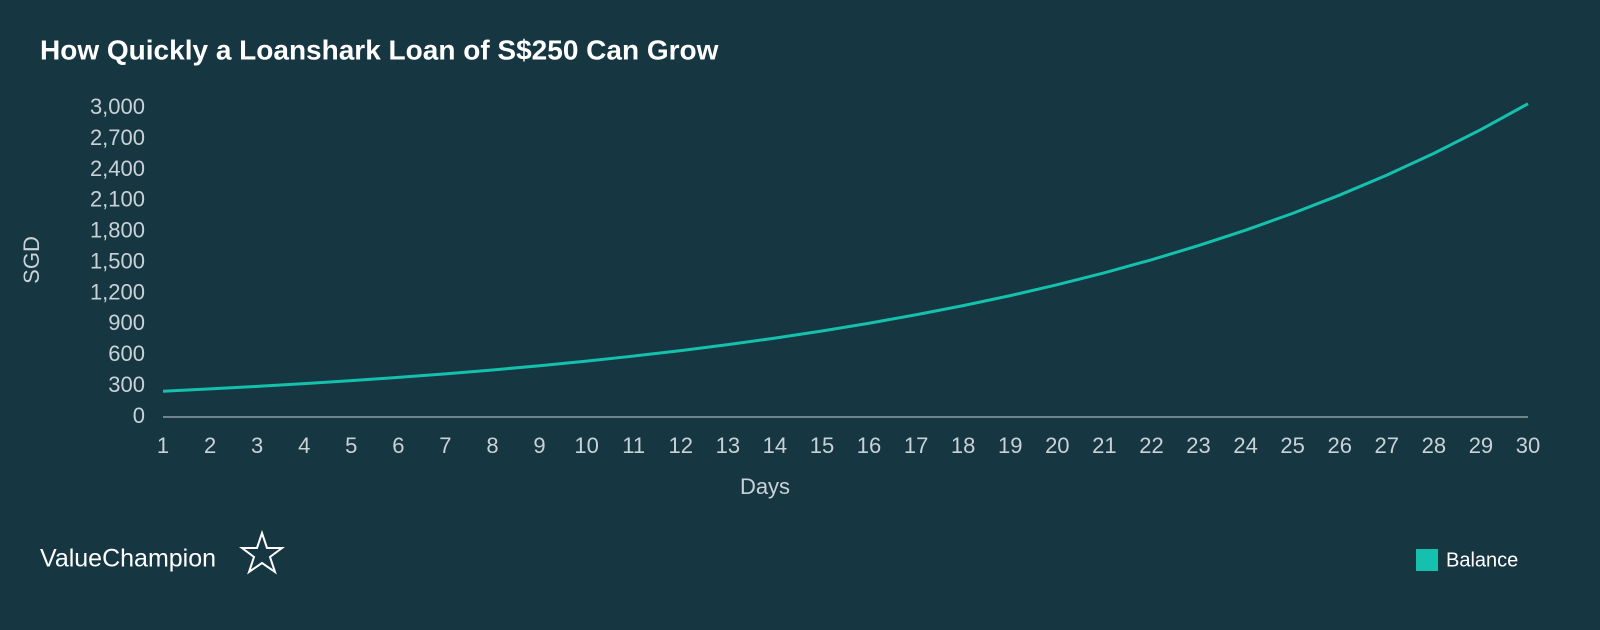 This screenshot has height=630, width=1600. I want to click on legend-label: Balance, so click(1482, 560).